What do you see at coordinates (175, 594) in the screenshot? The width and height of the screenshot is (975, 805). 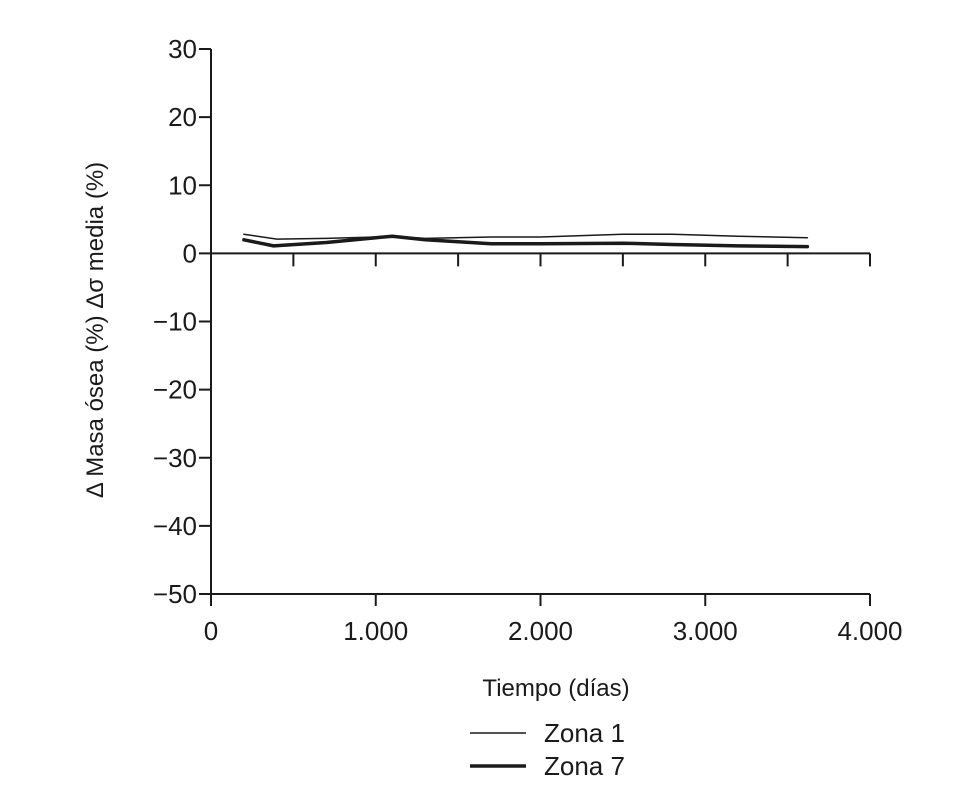 I see `y-tick-label: −50` at bounding box center [175, 594].